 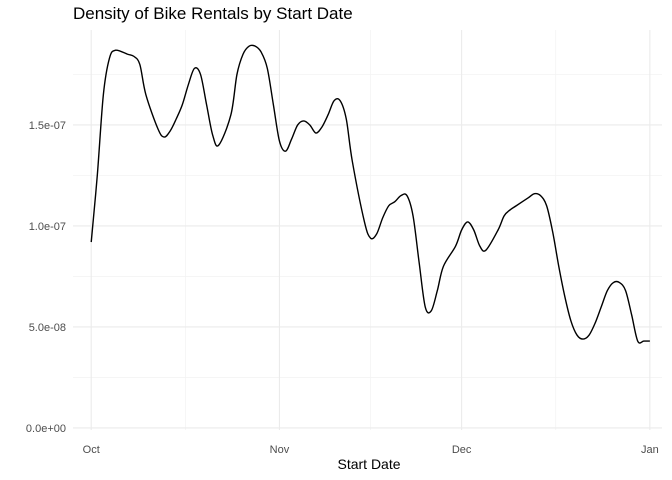 What do you see at coordinates (371, 450) in the screenshot?
I see `x-axis-ticks: Oct Nov Dec Jan` at bounding box center [371, 450].